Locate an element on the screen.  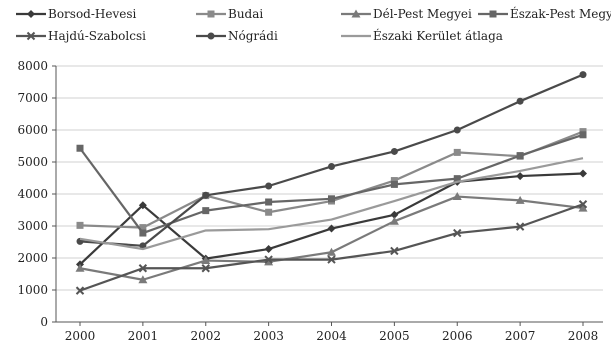
x-tick-label: 2005 is located at coordinates (394, 336).